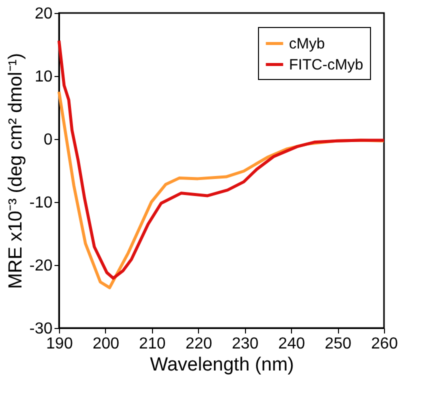  Describe the element at coordinates (59, 344) in the screenshot. I see `x-tick-label: 190` at that location.